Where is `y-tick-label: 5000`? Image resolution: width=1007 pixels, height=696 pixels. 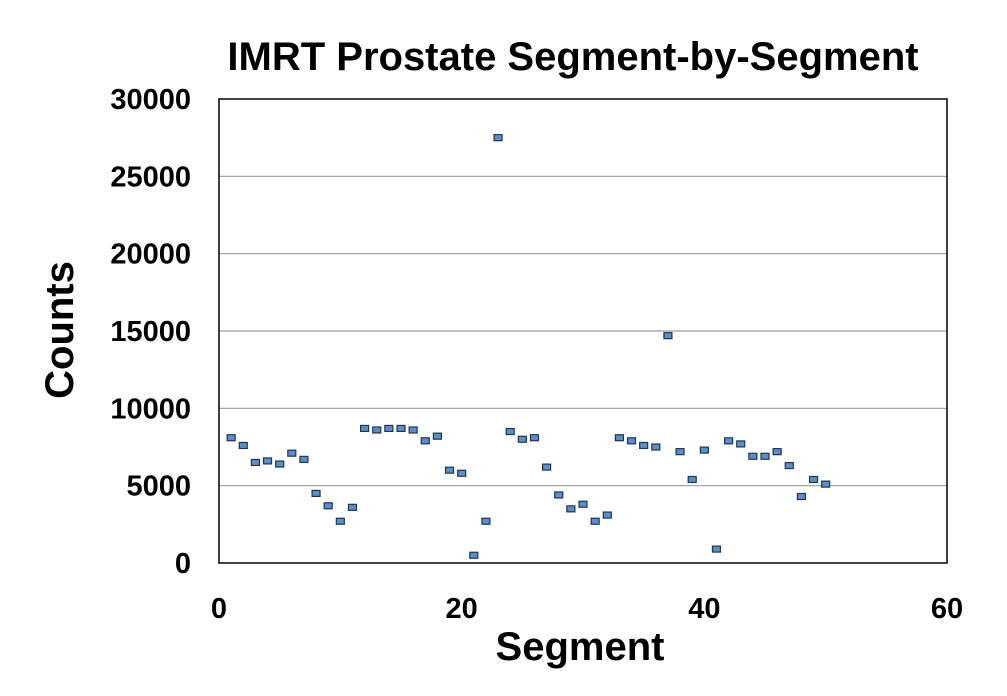
y-tick-label: 5000 is located at coordinates (158, 487).